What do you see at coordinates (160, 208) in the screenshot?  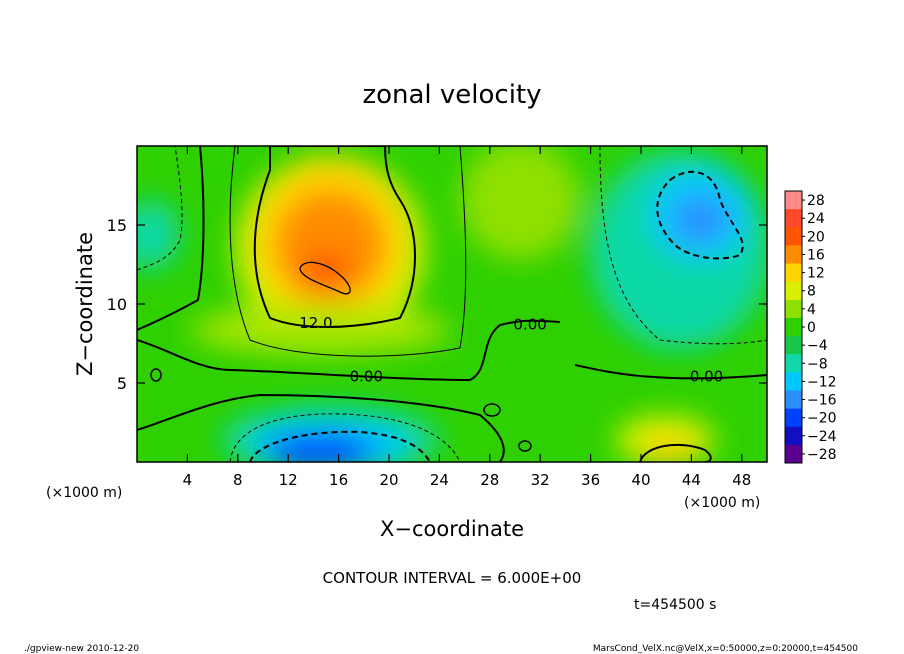 I see `contour-neg-thin-left` at bounding box center [160, 208].